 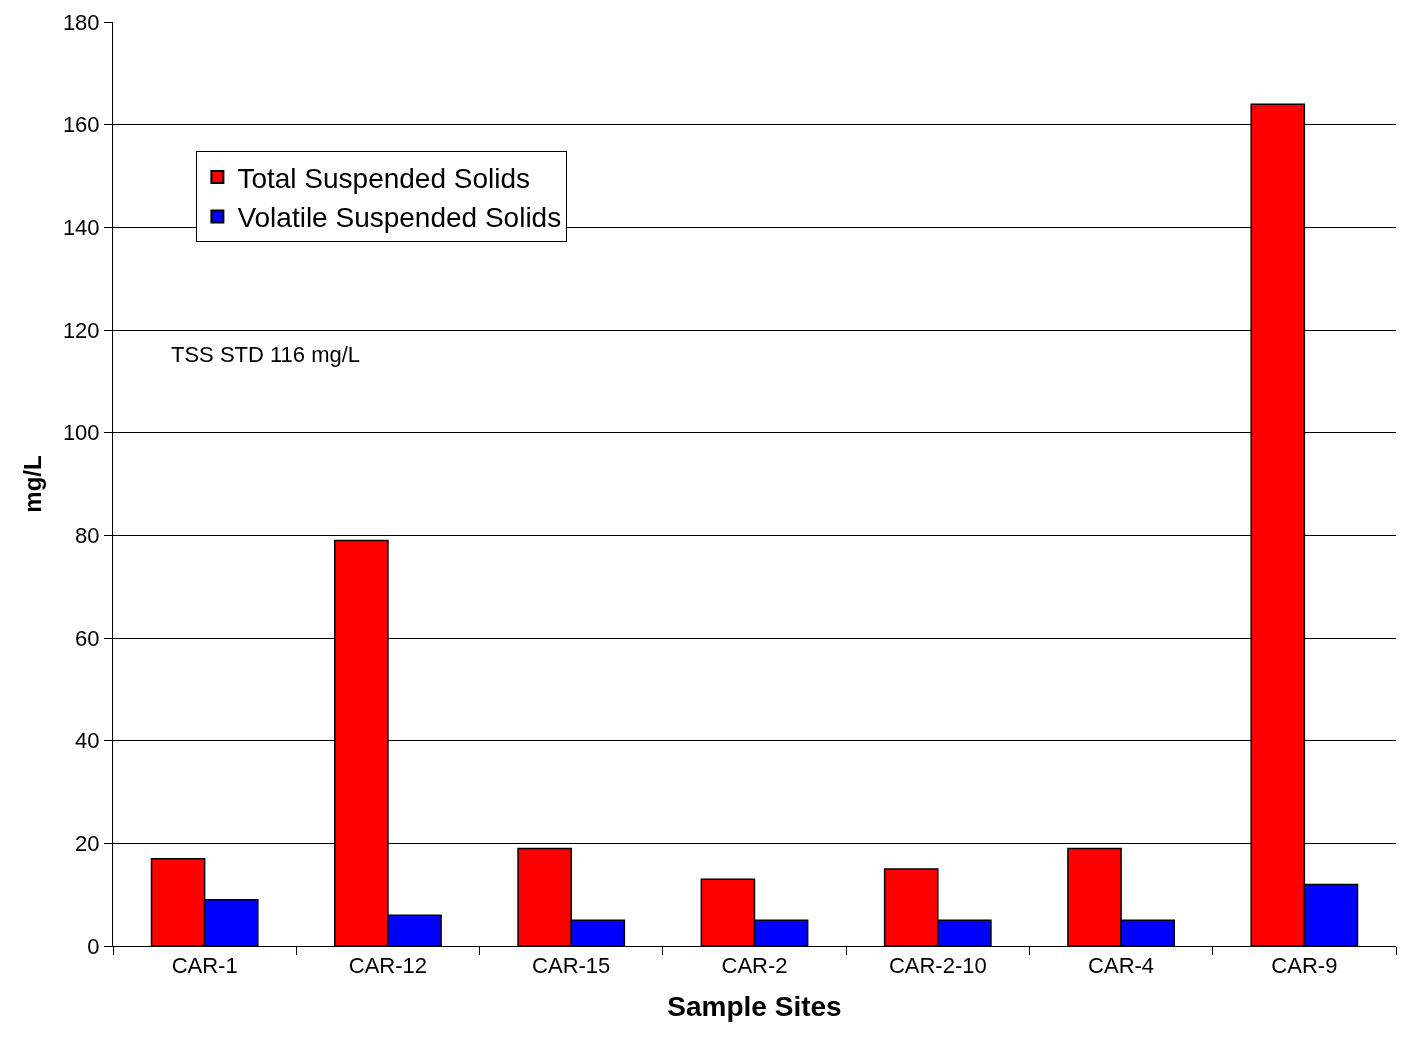 I want to click on y-tick-label: 100, so click(x=81, y=433).